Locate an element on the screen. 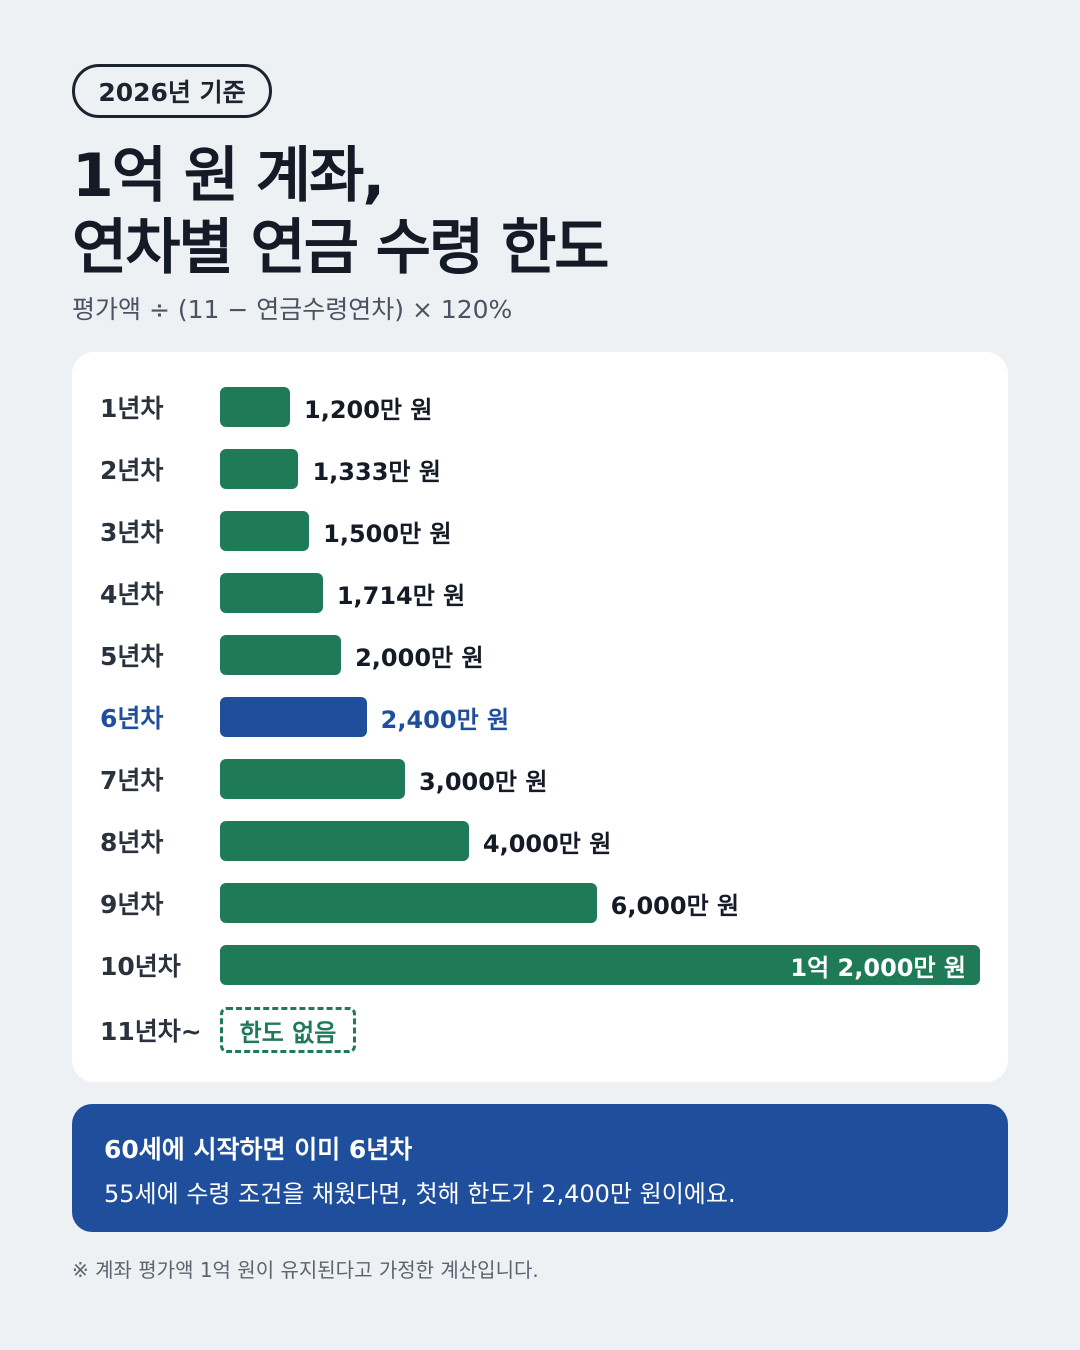 This screenshot has width=1080, height=1350. chart-row: 10년차 1억 2,000만 원 is located at coordinates (540, 965).